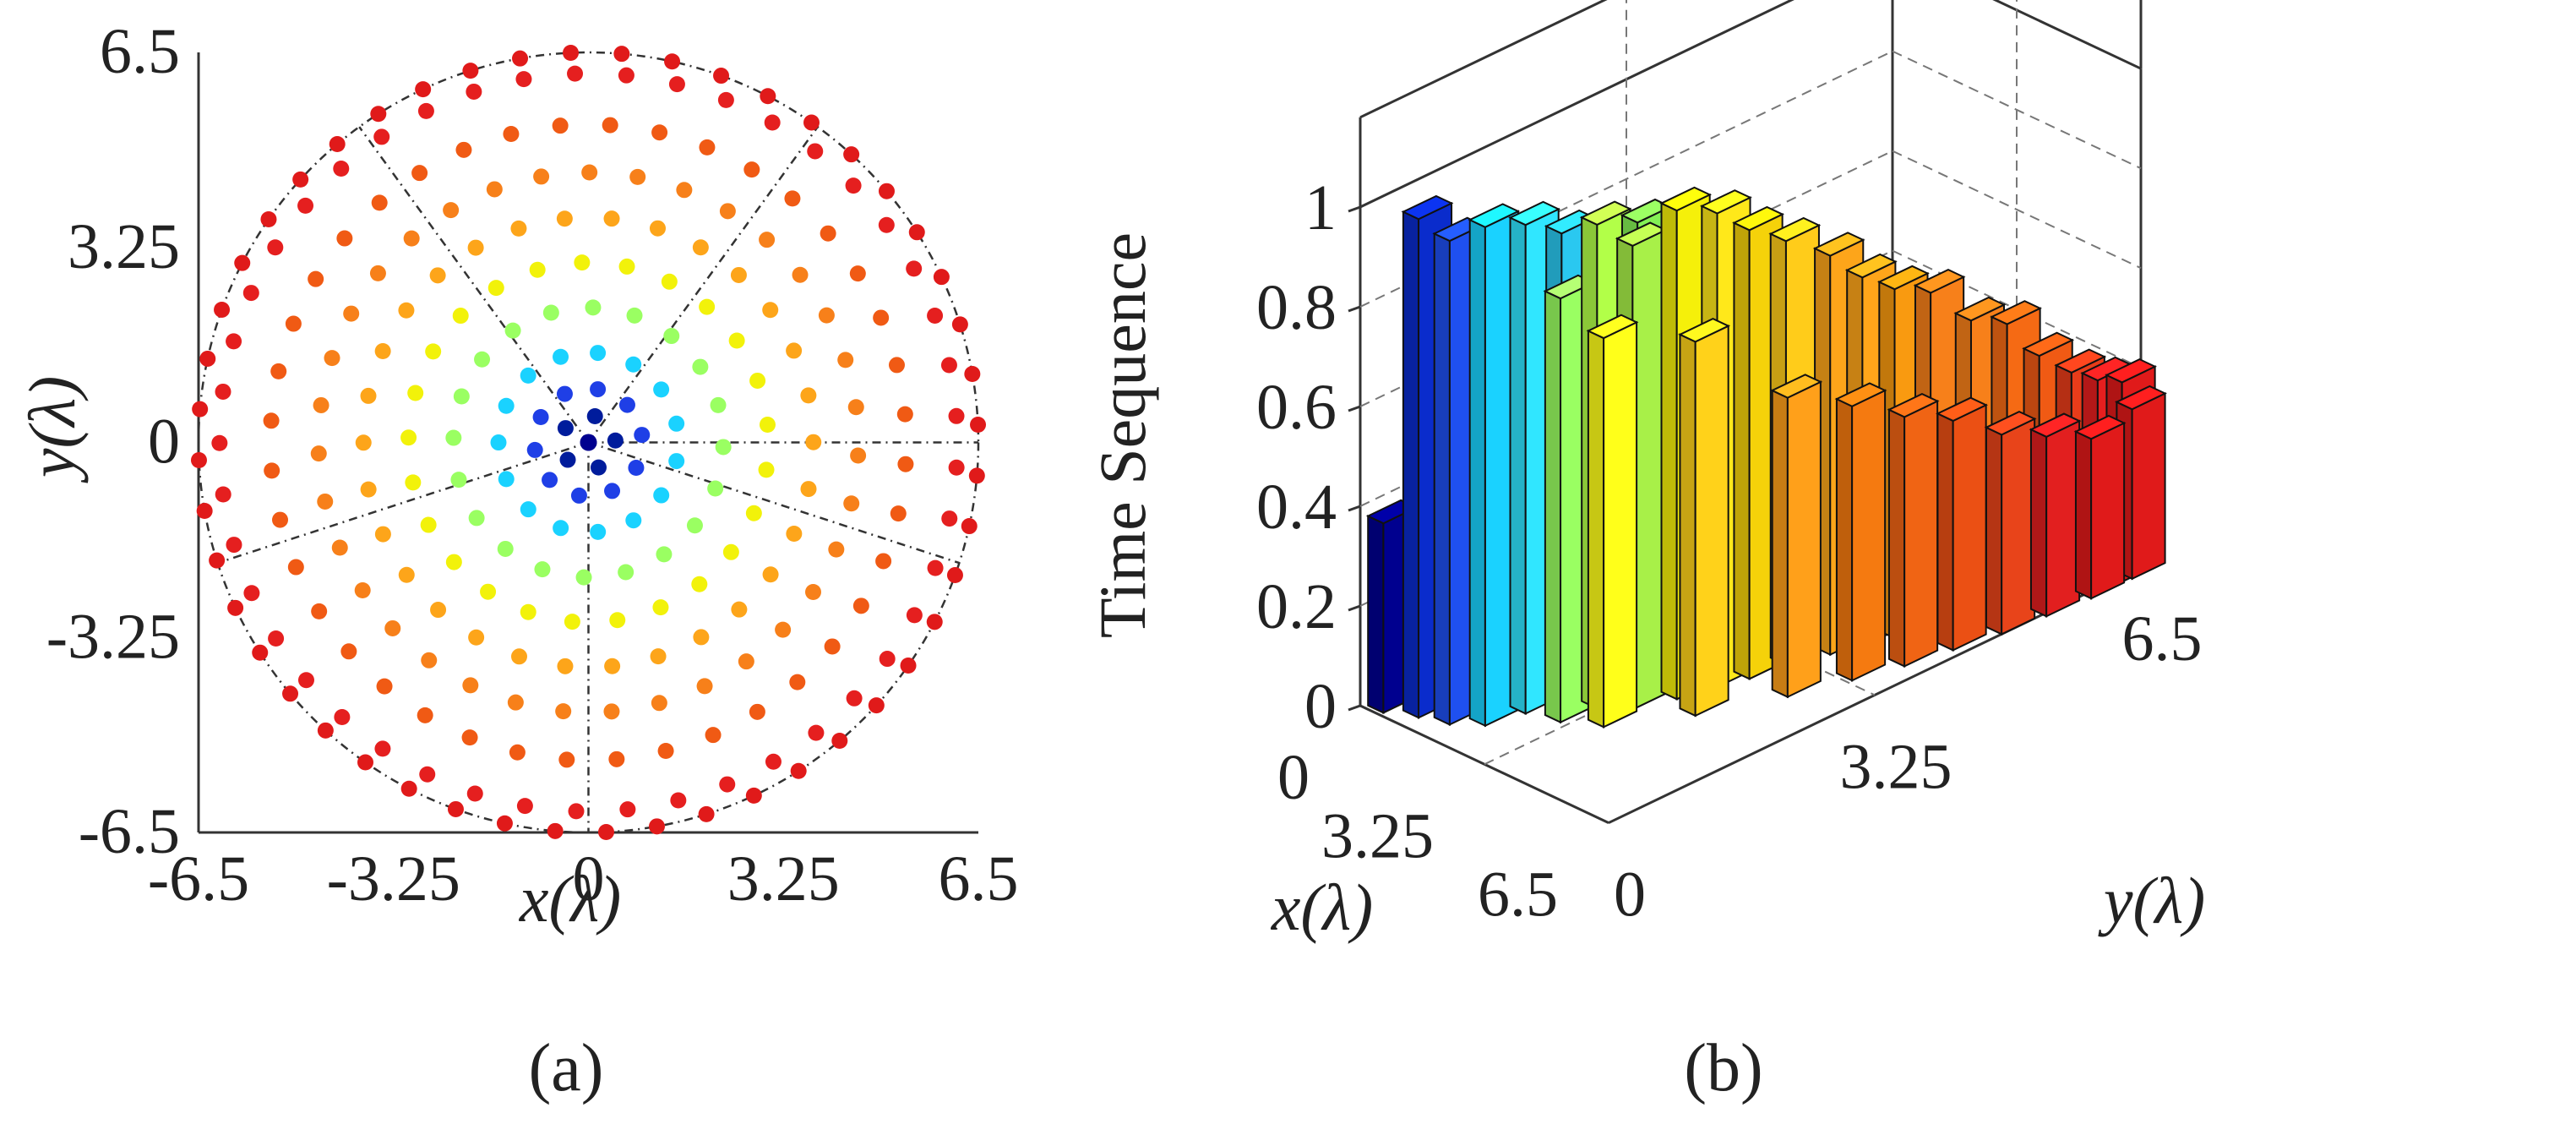  What do you see at coordinates (1122, 435) in the screenshot?
I see `panel-b-z-axis-label: Time Sequence` at bounding box center [1122, 435].